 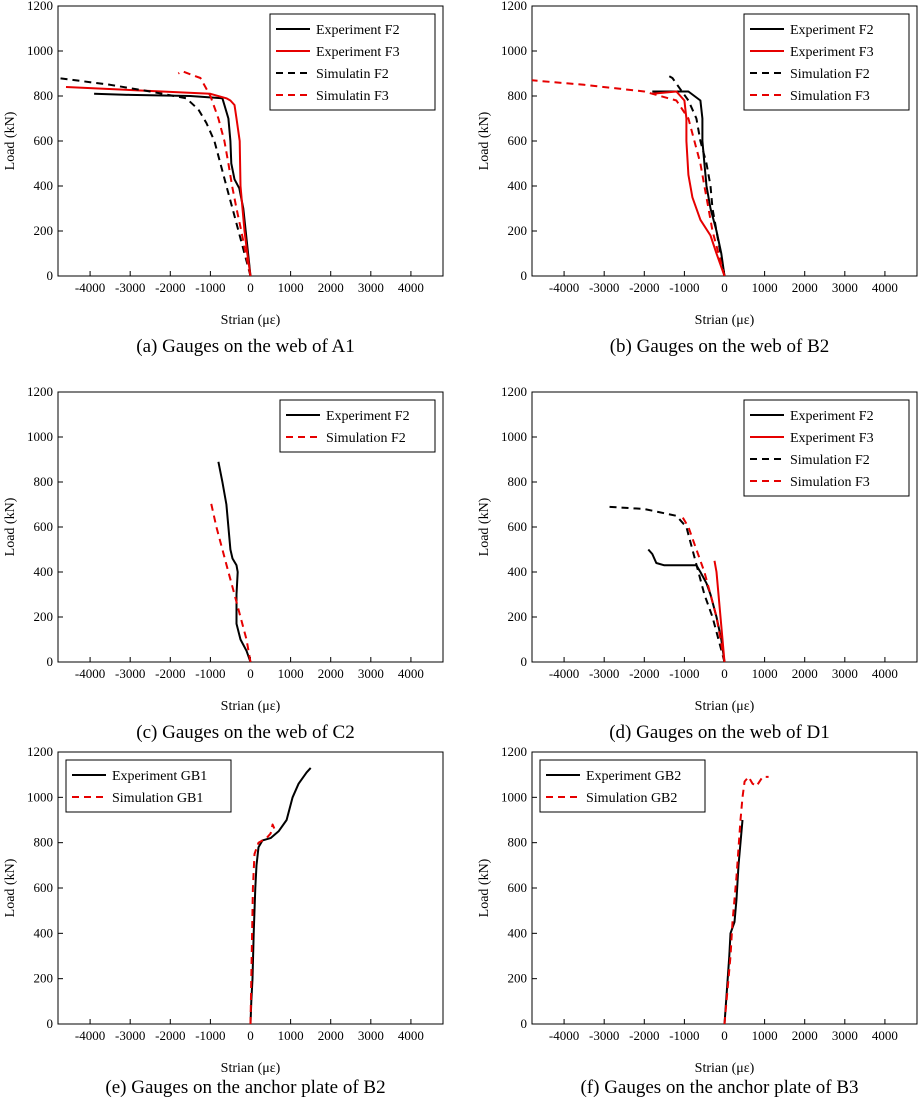 What do you see at coordinates (214, 173) in the screenshot?
I see `series-line-simulatin-f3` at bounding box center [214, 173].